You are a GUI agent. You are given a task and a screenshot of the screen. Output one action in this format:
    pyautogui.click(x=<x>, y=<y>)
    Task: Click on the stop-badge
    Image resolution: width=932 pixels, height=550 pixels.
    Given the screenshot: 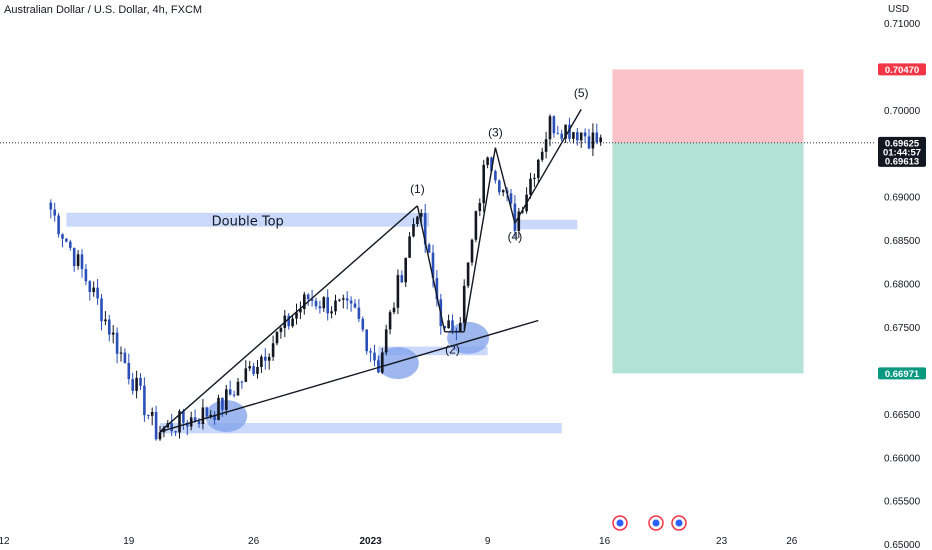 What is the action you would take?
    pyautogui.click(x=902, y=69)
    